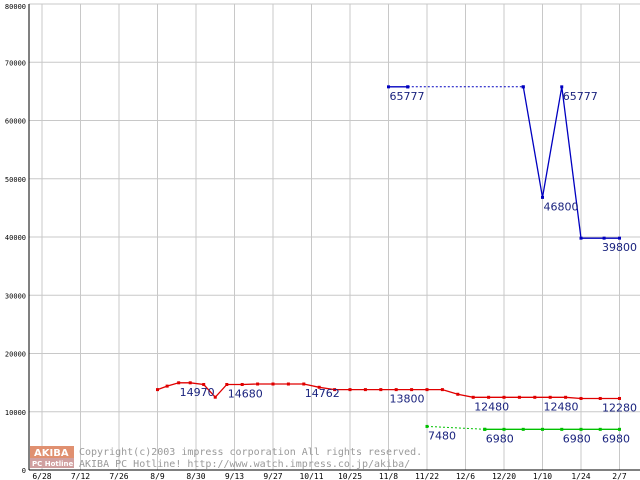 This screenshot has width=640, height=480. Describe the element at coordinates (619, 407) in the screenshot. I see `data-label: 12280` at that location.